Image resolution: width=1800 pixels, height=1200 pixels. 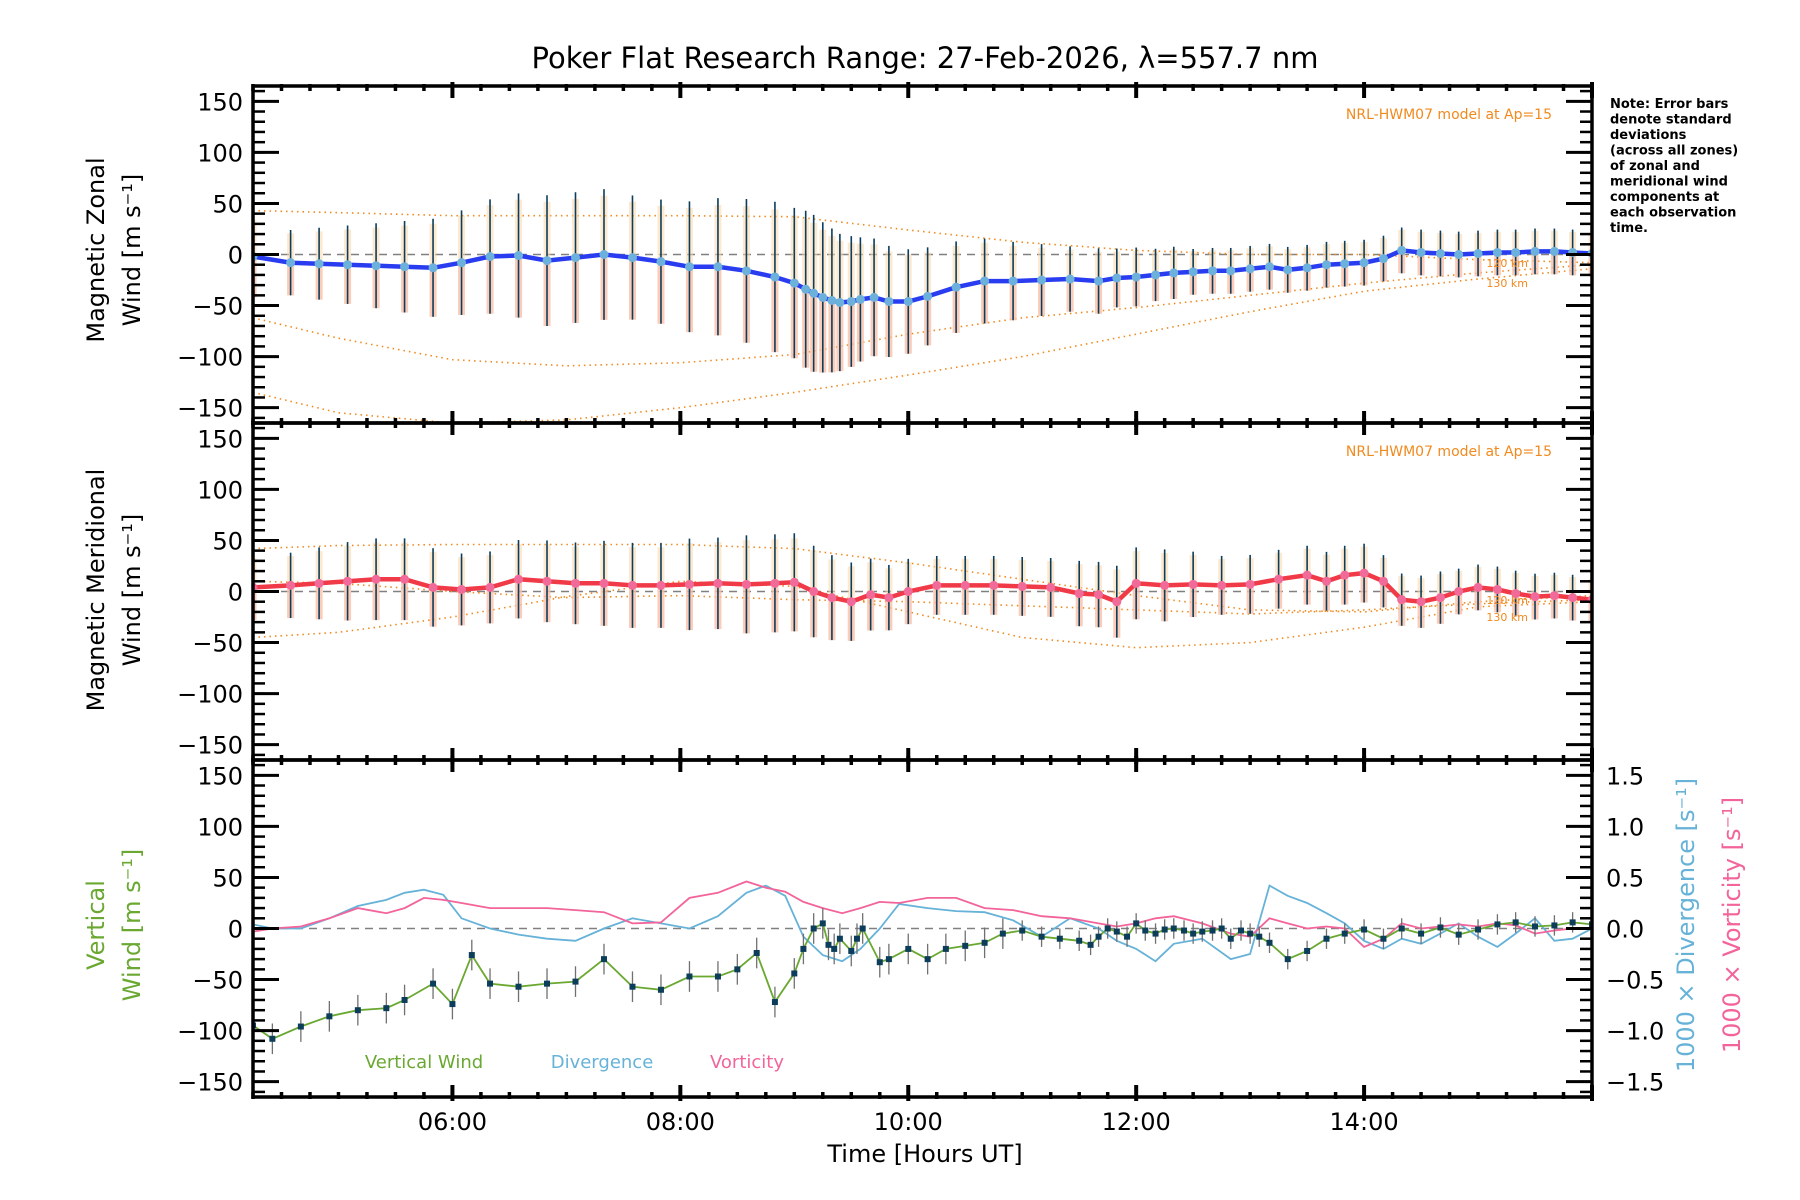 I want to click on zonal-wind-line, so click(x=922, y=276).